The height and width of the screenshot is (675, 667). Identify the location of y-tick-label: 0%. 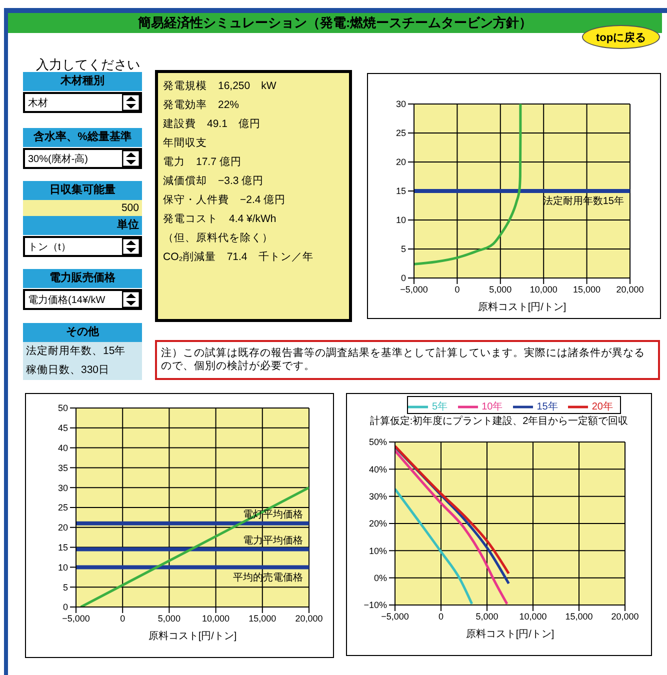
(380, 578).